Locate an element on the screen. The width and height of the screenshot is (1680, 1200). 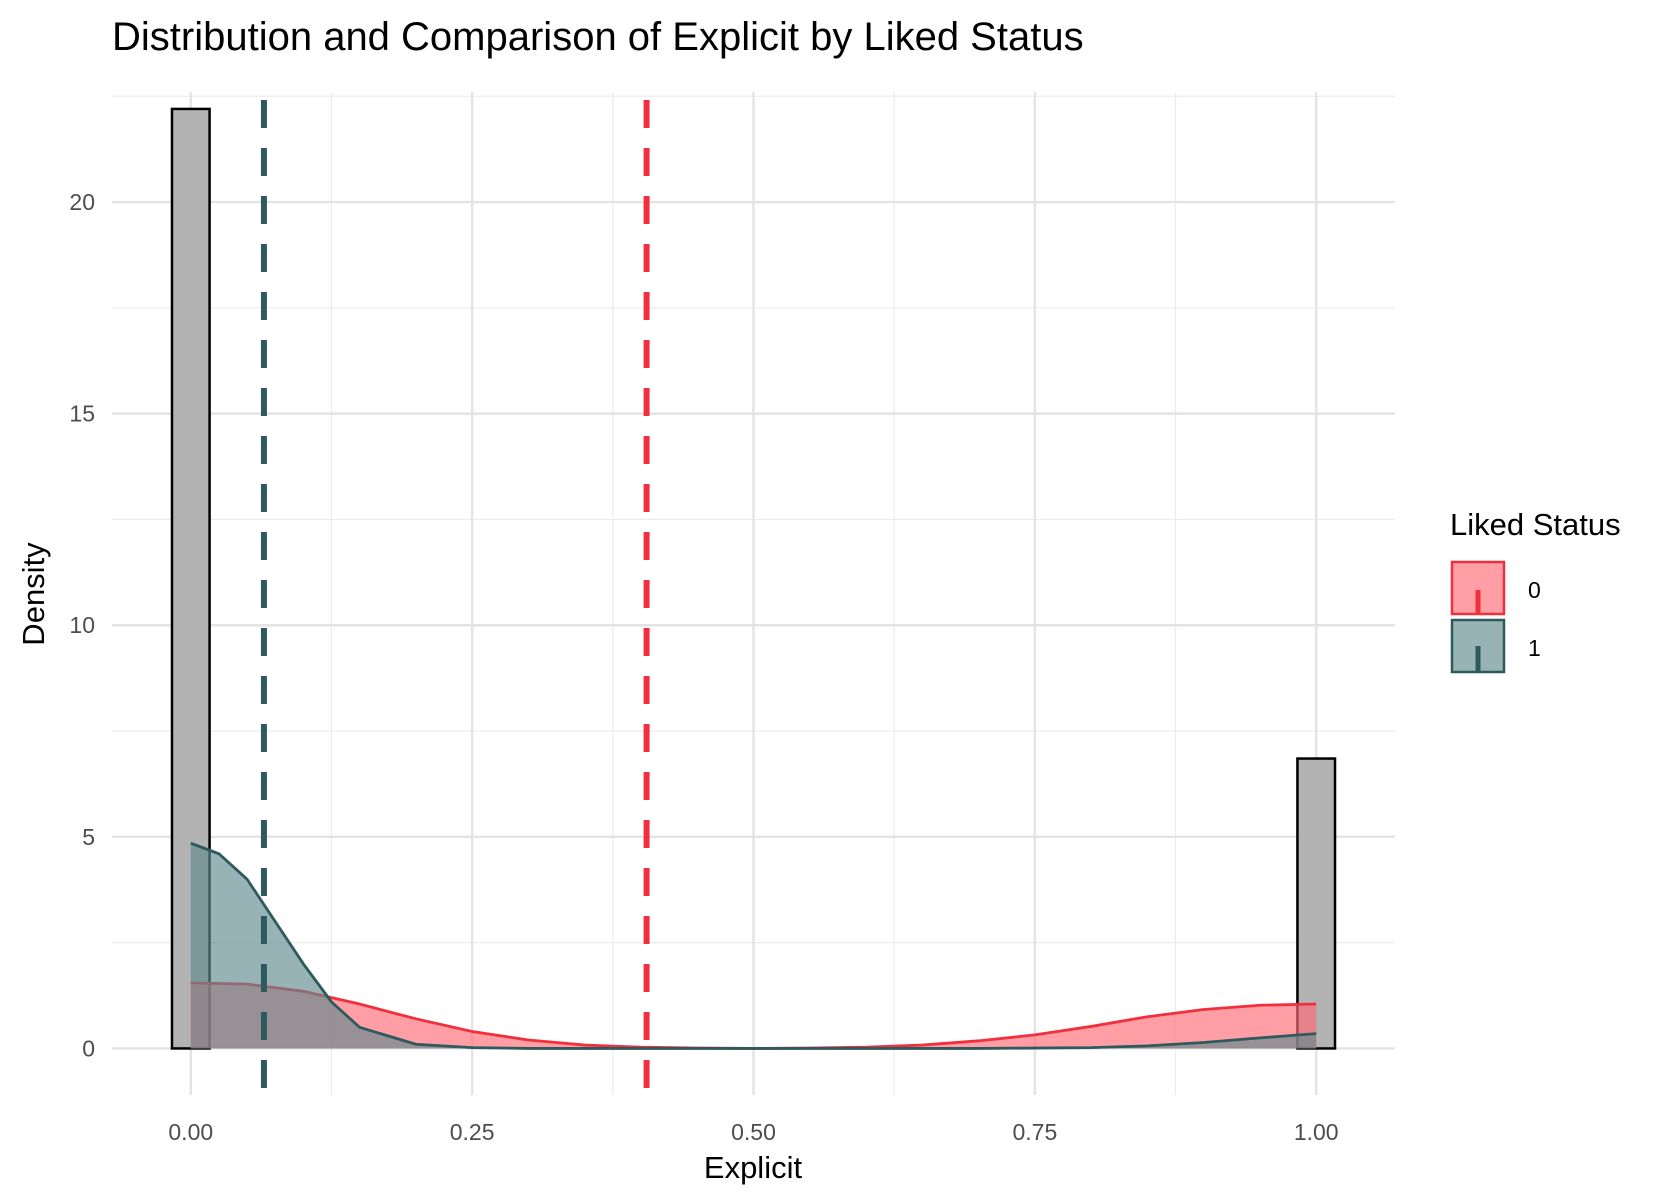
y-tick-label: 15 is located at coordinates (82, 414).